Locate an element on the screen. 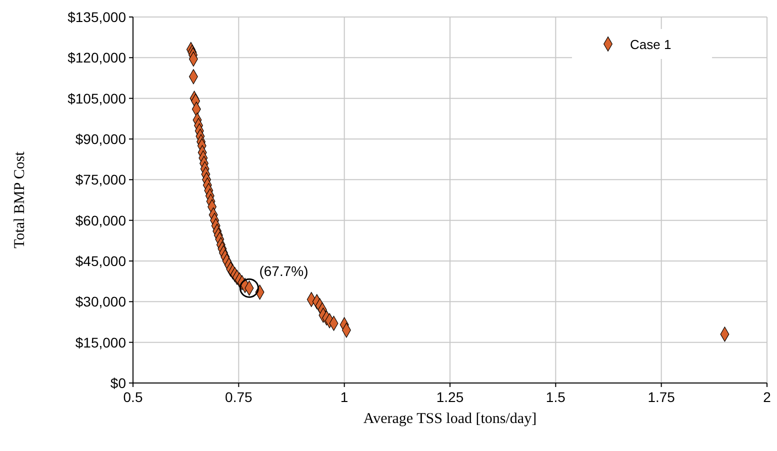  y-tick-label: $15,000 is located at coordinates (100, 342).